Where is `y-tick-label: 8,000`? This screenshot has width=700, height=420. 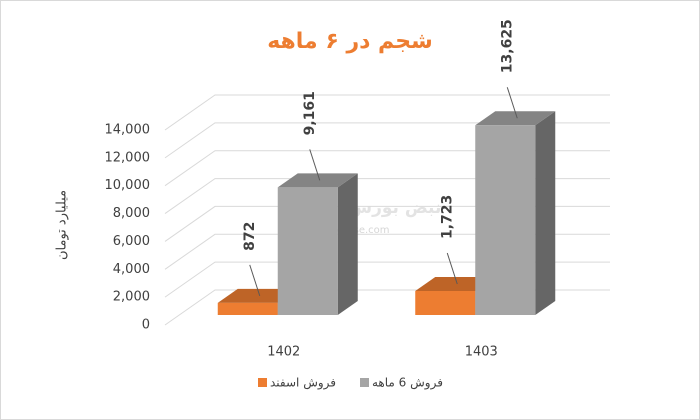 y-tick-label: 8,000 is located at coordinates (131, 213).